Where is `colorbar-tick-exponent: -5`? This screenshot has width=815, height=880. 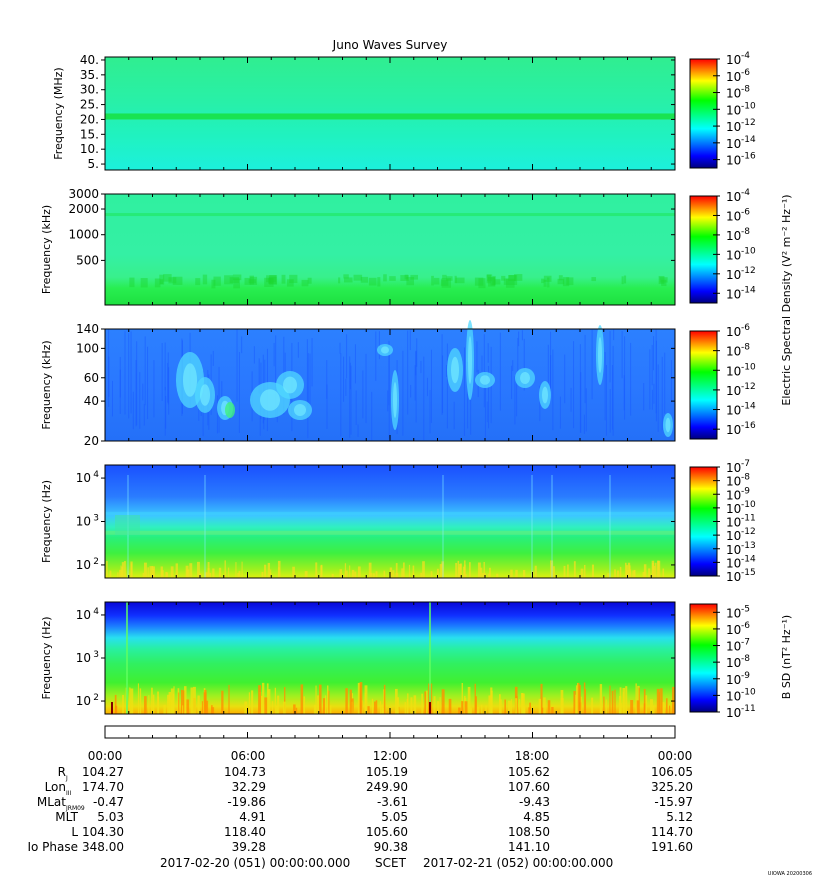 colorbar-tick-exponent: -5 is located at coordinates (745, 609).